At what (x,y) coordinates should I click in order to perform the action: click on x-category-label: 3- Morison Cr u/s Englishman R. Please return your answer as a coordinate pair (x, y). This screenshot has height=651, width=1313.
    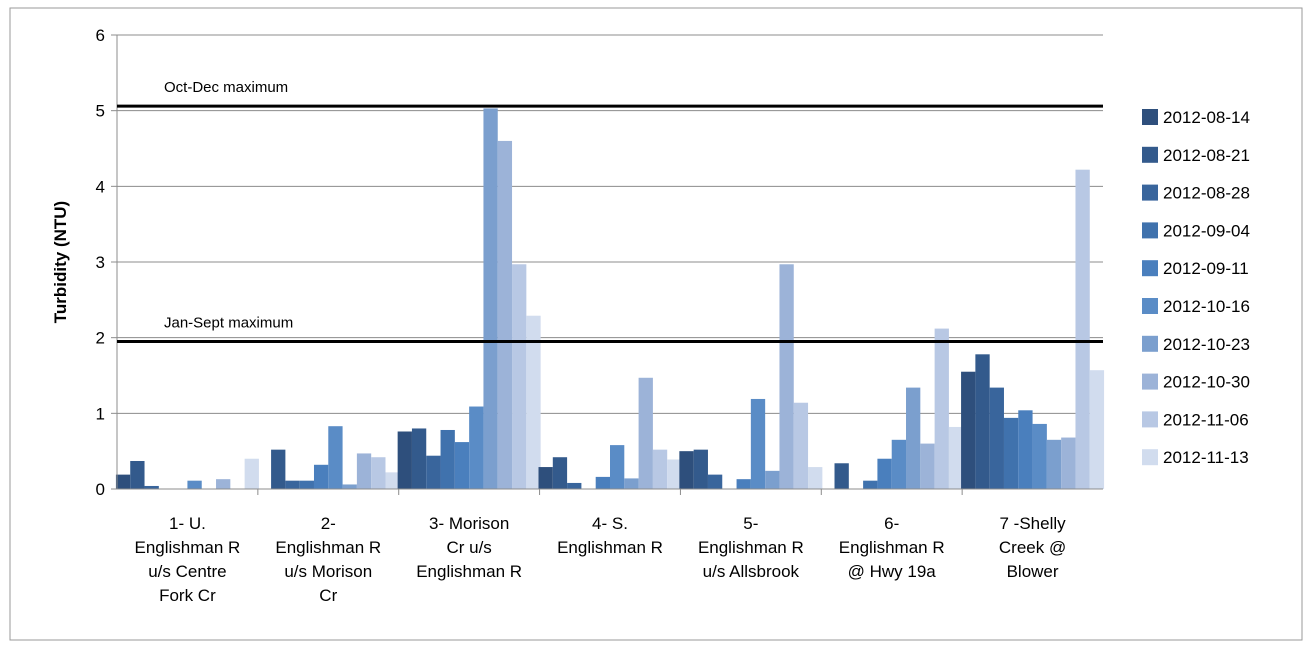
    Looking at the image, I should click on (469, 547).